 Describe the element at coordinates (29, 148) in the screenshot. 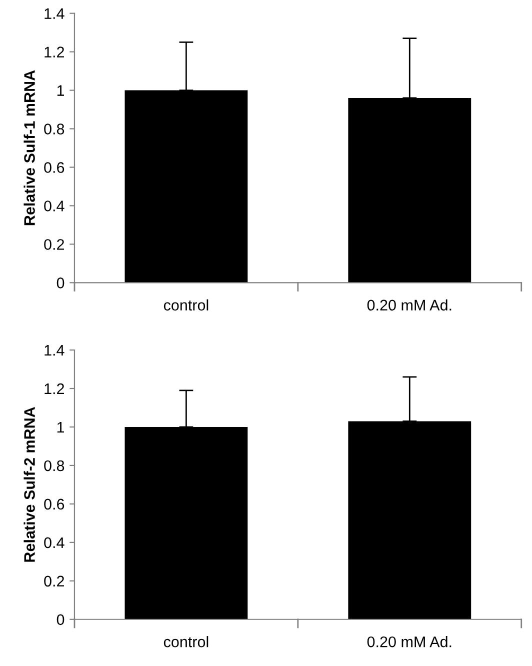

I see `y-axis-title: Relative Sulf-1 mRNA` at that location.